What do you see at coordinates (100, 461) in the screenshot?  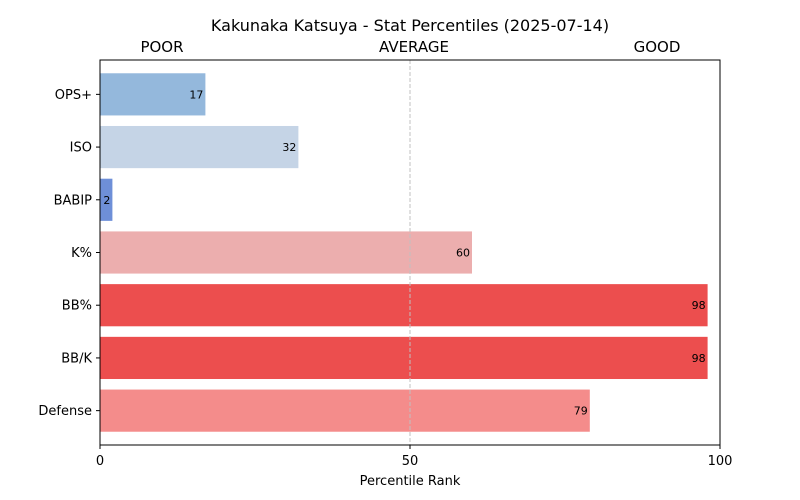 I see `x-tick-label-0: 0` at bounding box center [100, 461].